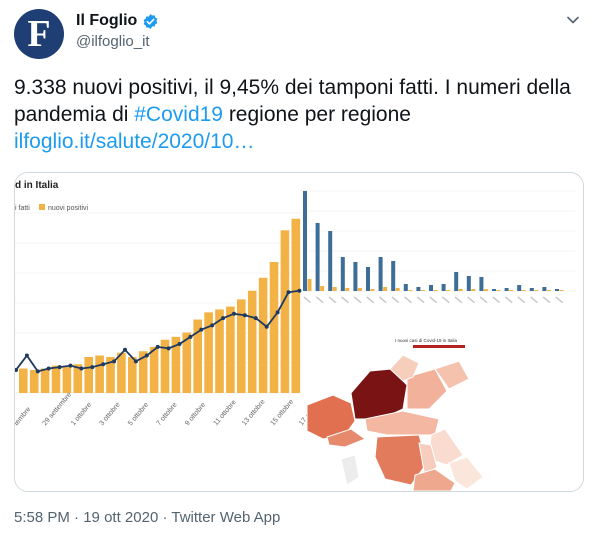 The height and width of the screenshot is (543, 595). What do you see at coordinates (346, 438) in the screenshot?
I see `map-region-liguria` at bounding box center [346, 438].